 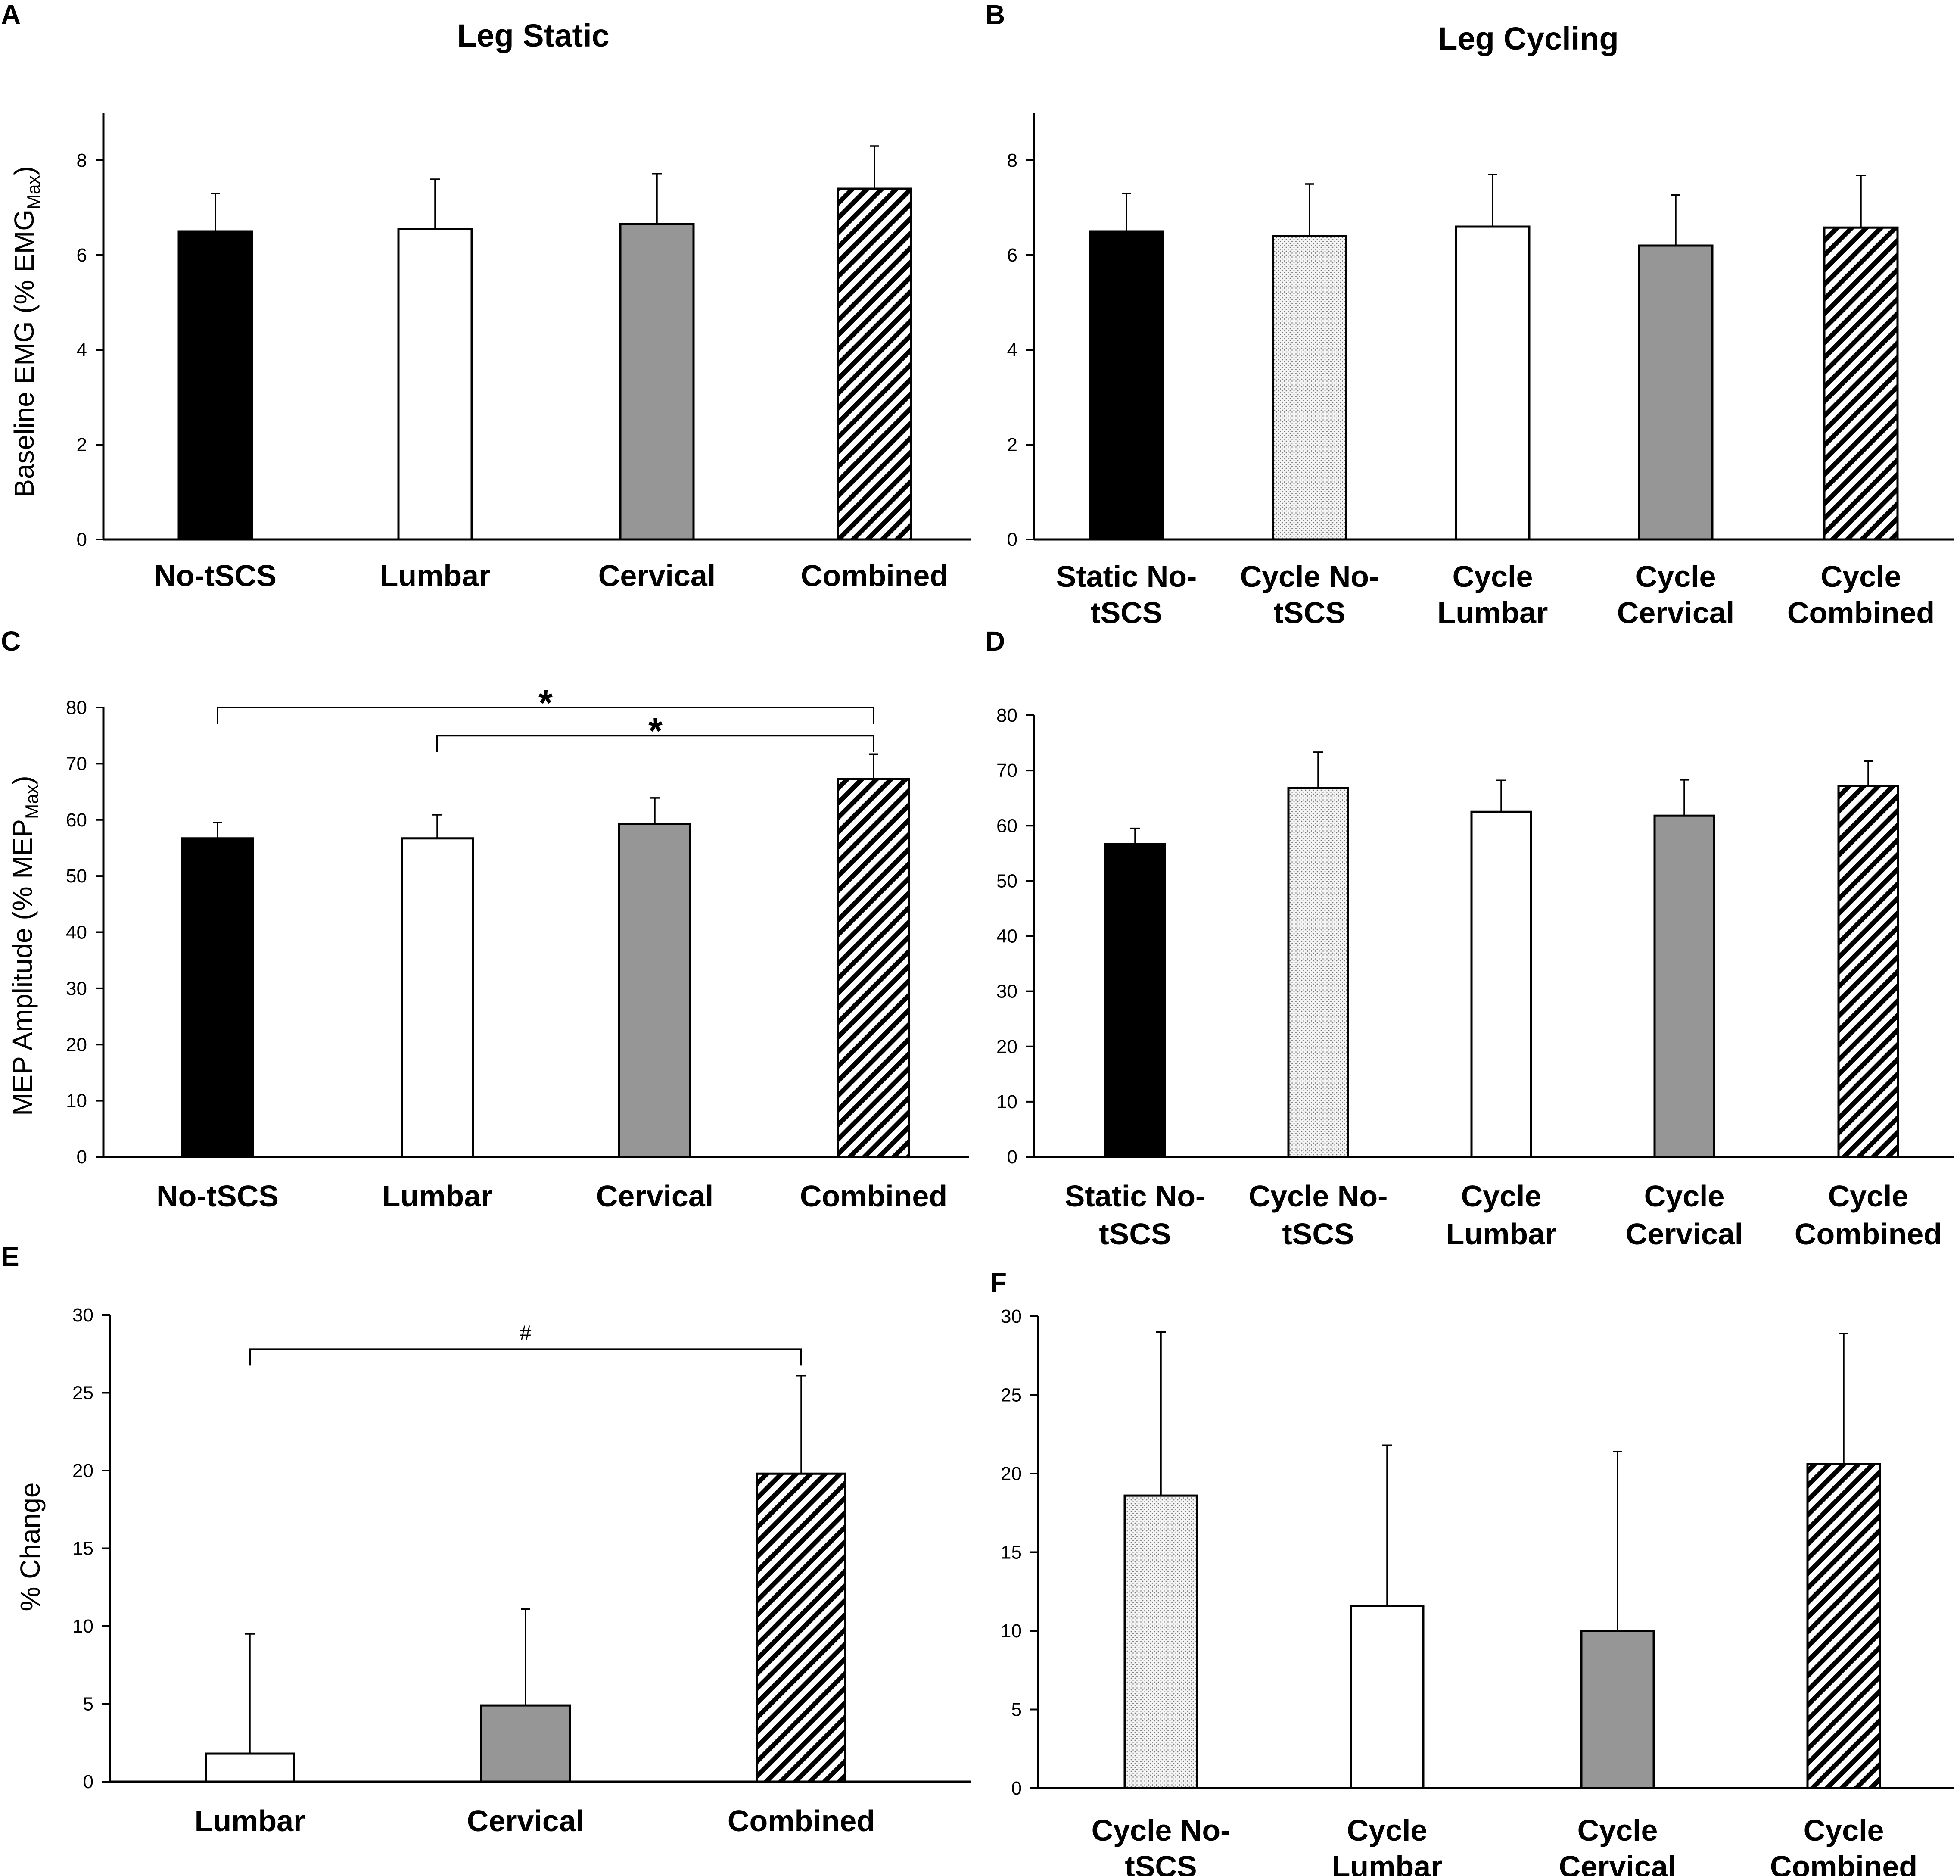 What do you see at coordinates (995, 641) in the screenshot?
I see `panel-label-d: D` at bounding box center [995, 641].